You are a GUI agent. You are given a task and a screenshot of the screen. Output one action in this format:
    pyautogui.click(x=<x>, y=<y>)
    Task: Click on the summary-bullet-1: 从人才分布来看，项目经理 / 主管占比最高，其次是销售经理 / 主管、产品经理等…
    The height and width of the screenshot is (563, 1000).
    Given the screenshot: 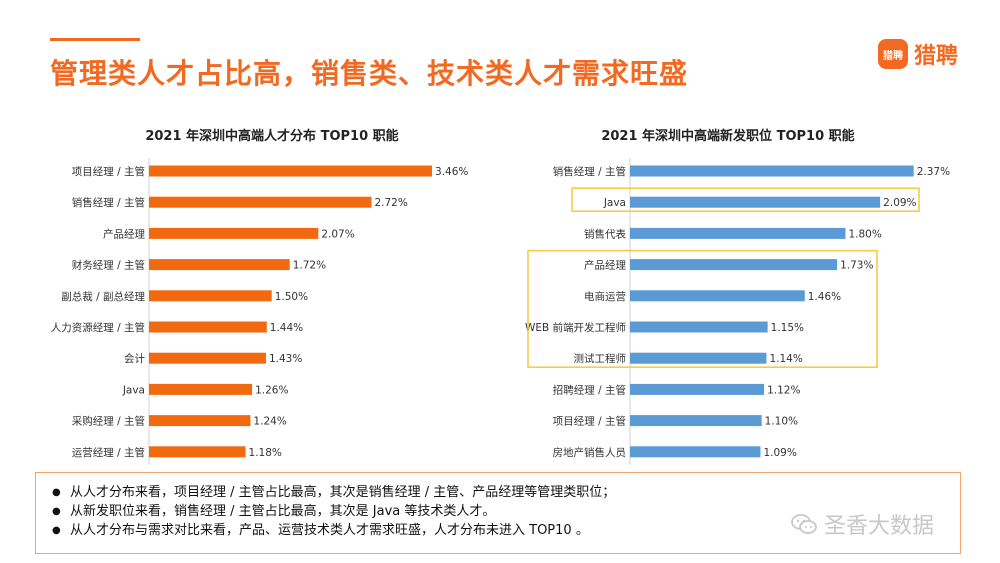 What is the action you would take?
    pyautogui.click(x=499, y=492)
    